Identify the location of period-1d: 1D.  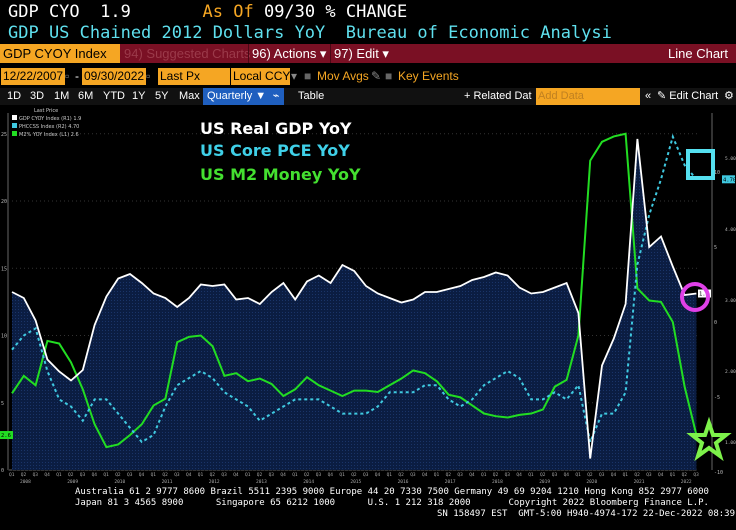
(14, 96).